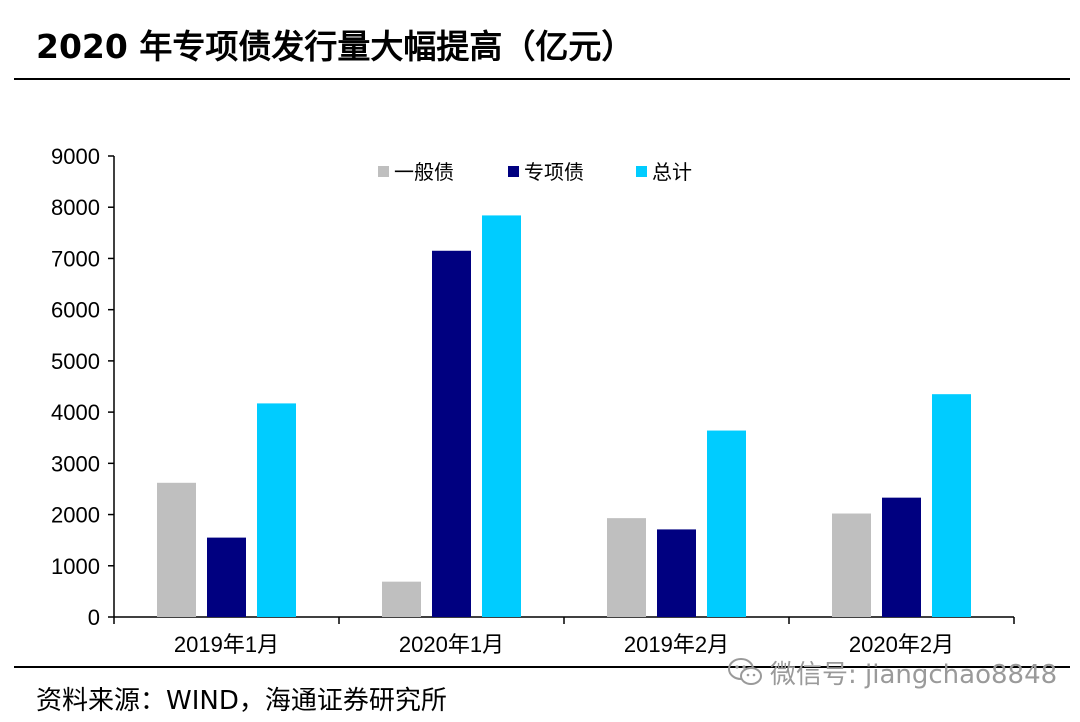 The height and width of the screenshot is (722, 1080). What do you see at coordinates (75, 207) in the screenshot?
I see `y-tick-label: 8000` at bounding box center [75, 207].